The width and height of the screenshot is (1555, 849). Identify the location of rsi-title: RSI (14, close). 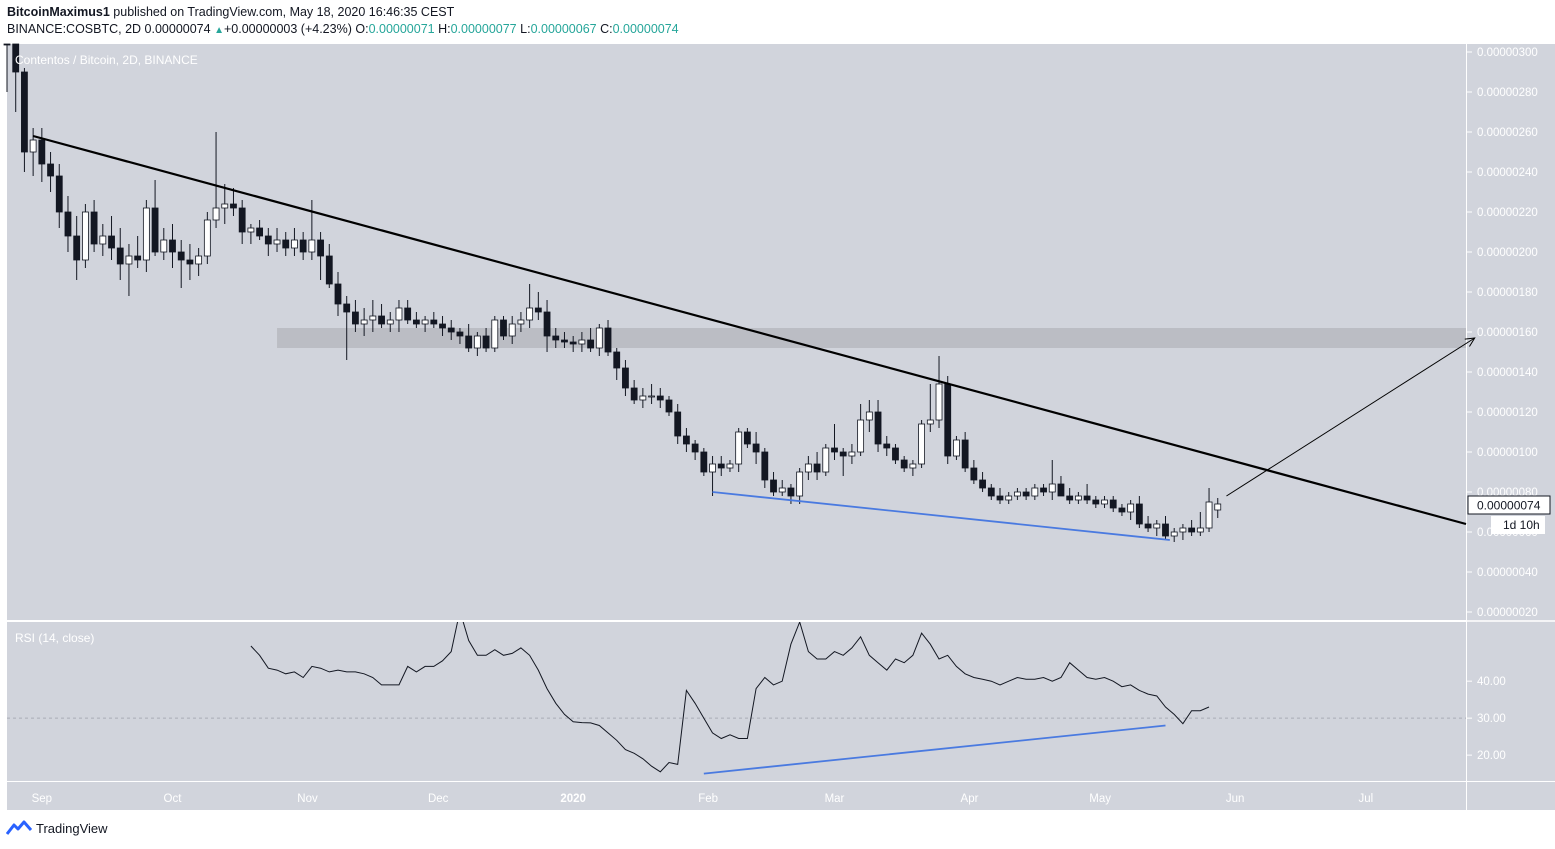
(54, 638).